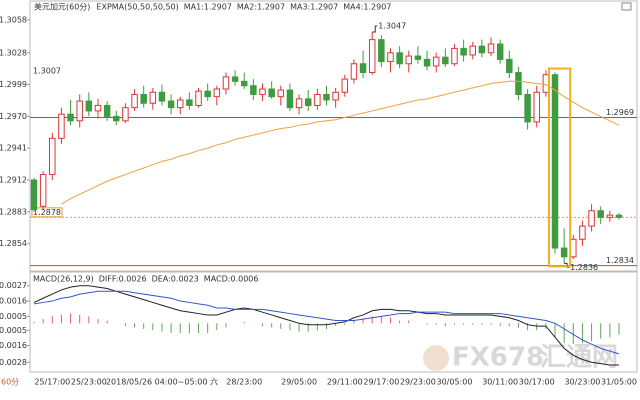 This screenshot has height=400, width=640. I want to click on x-tick-label: 28/23:00, so click(244, 382).